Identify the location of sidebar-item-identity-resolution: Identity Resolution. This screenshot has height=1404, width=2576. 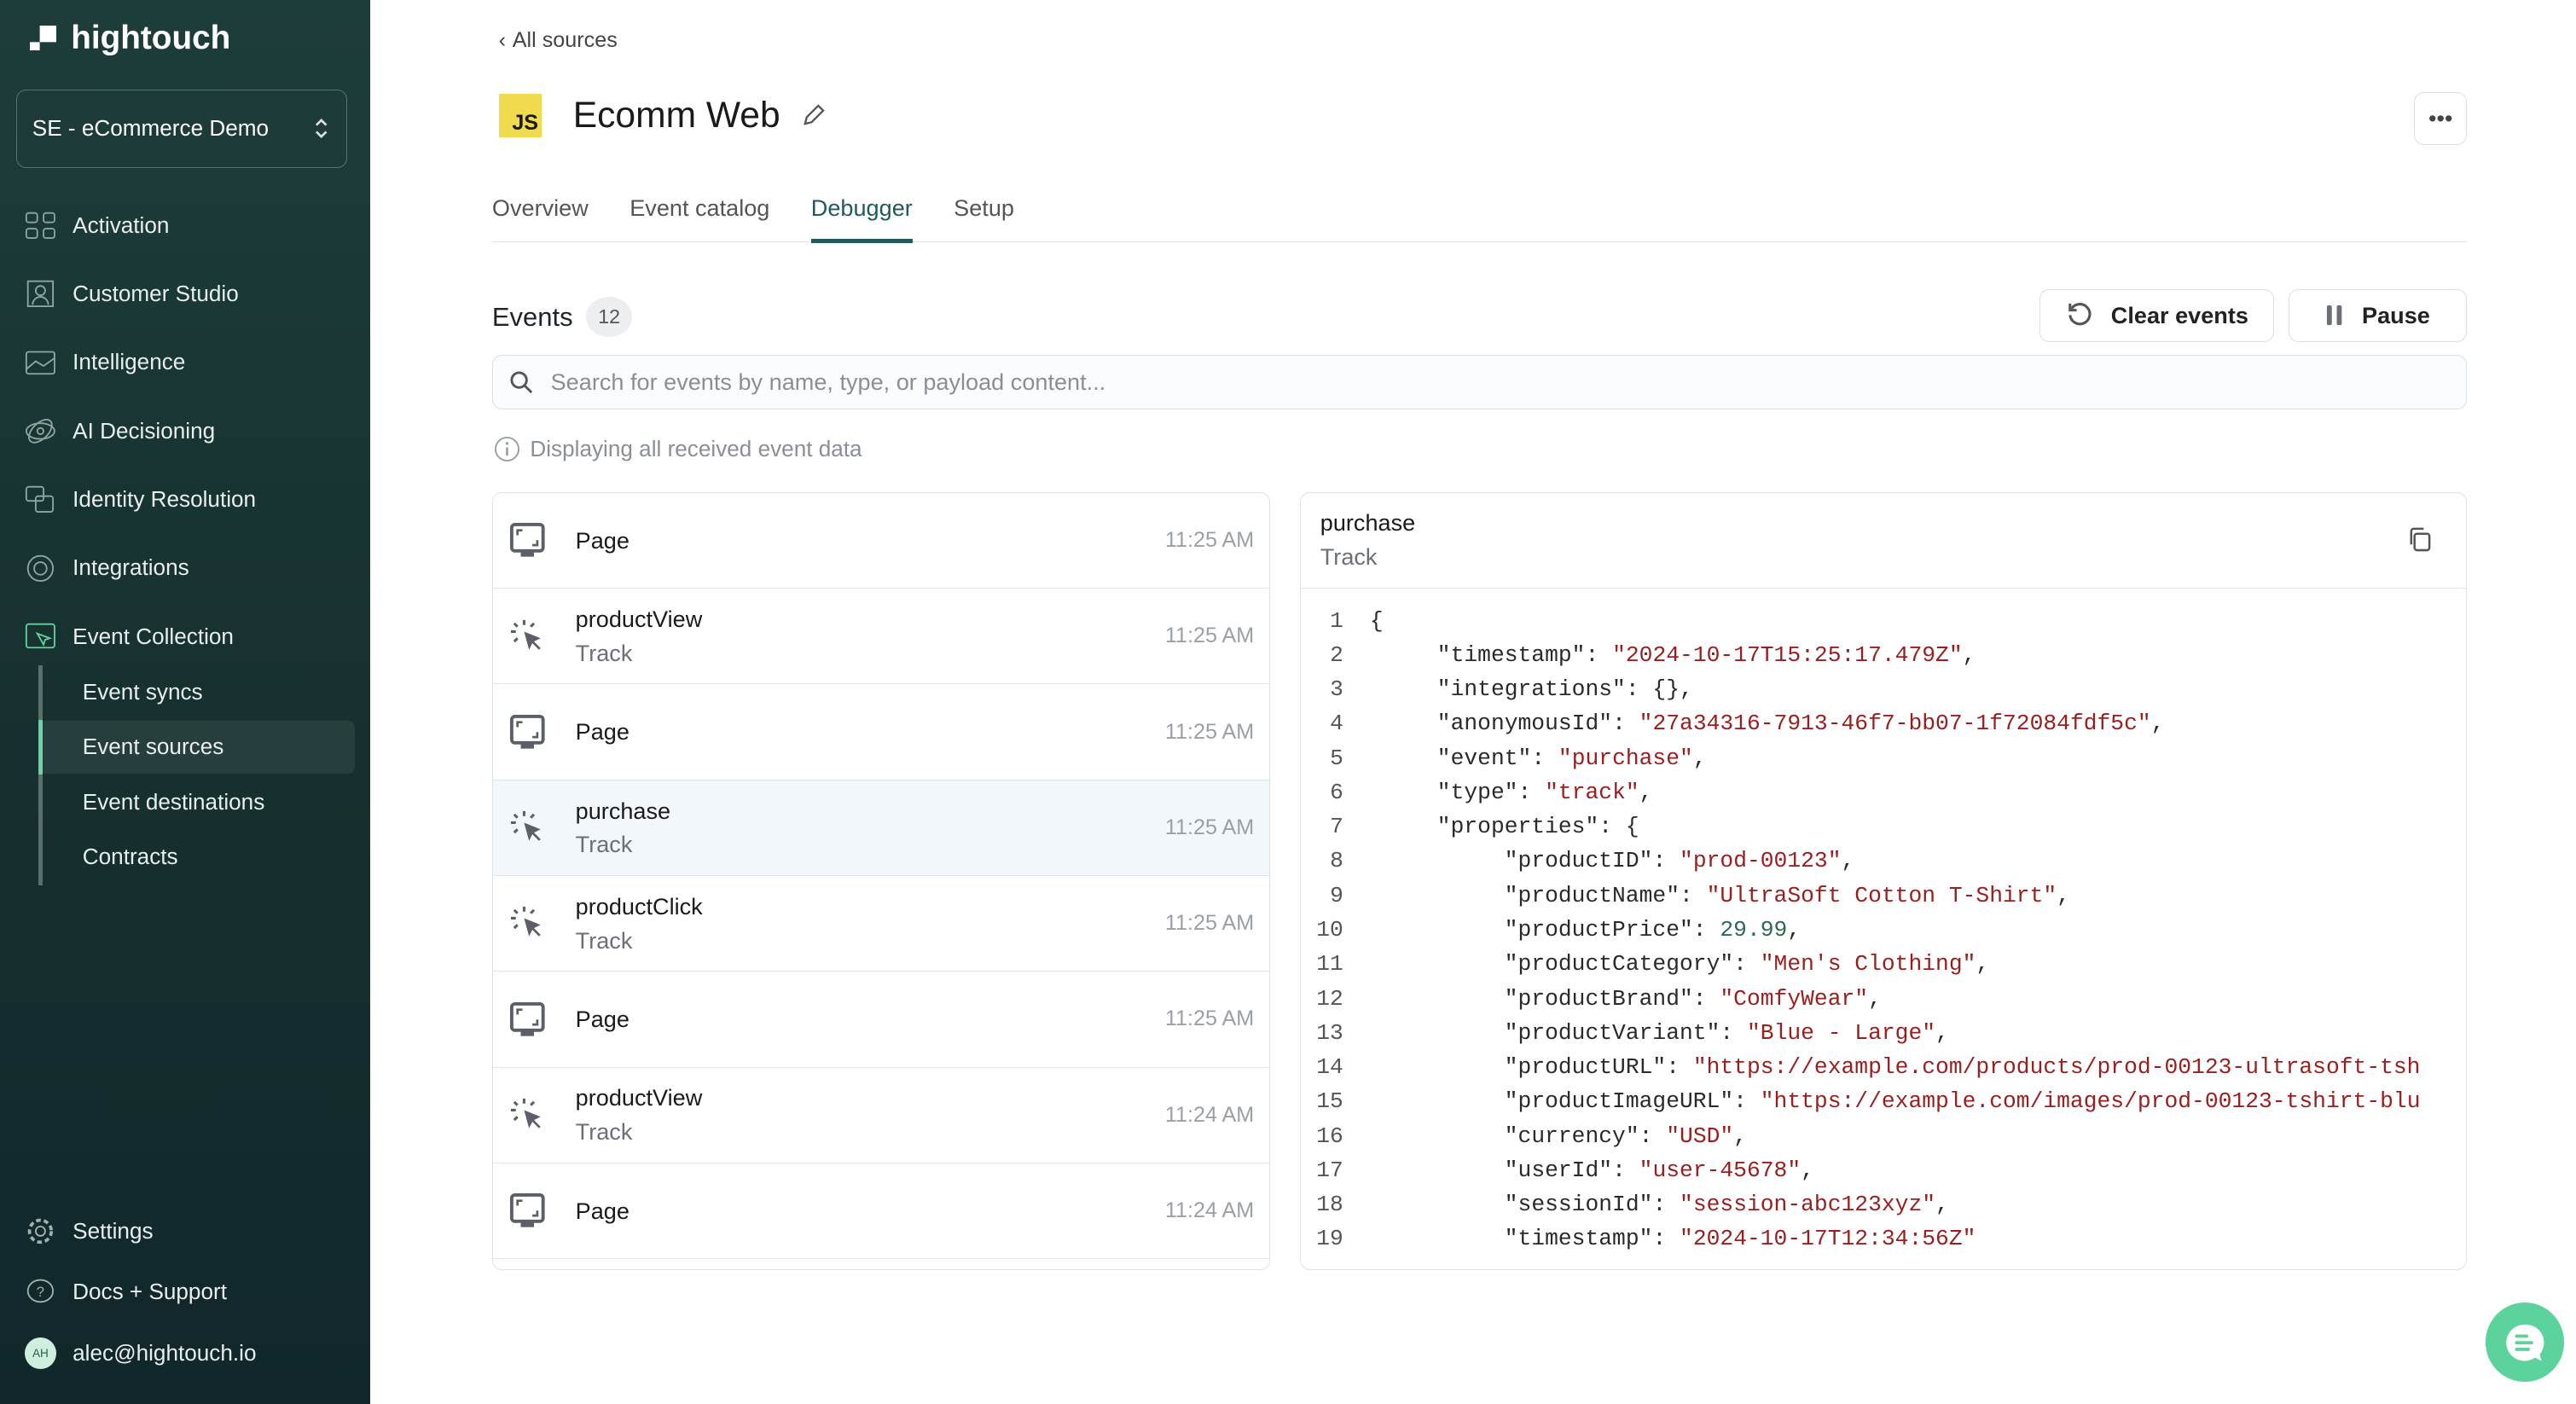
(140, 499).